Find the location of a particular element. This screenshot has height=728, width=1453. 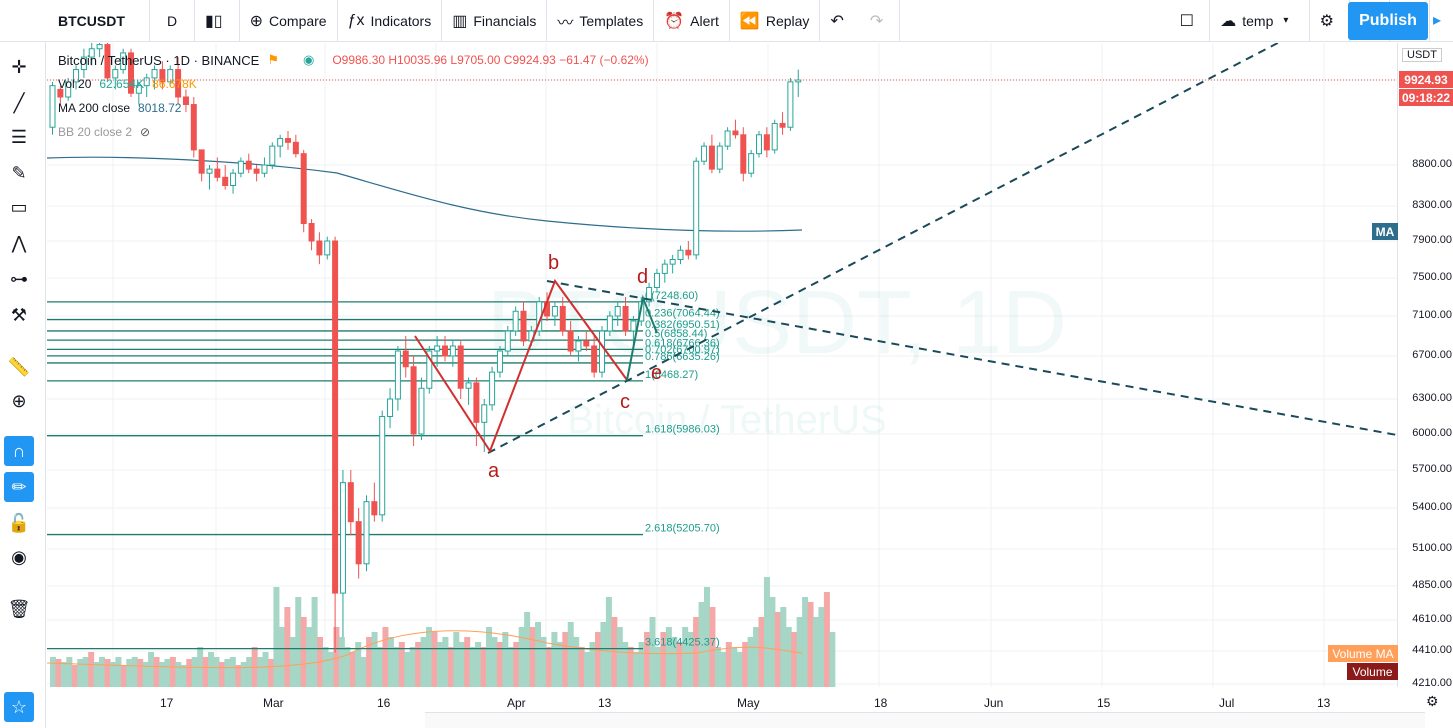

next-arrow-button: ▸ is located at coordinates (1437, 20).